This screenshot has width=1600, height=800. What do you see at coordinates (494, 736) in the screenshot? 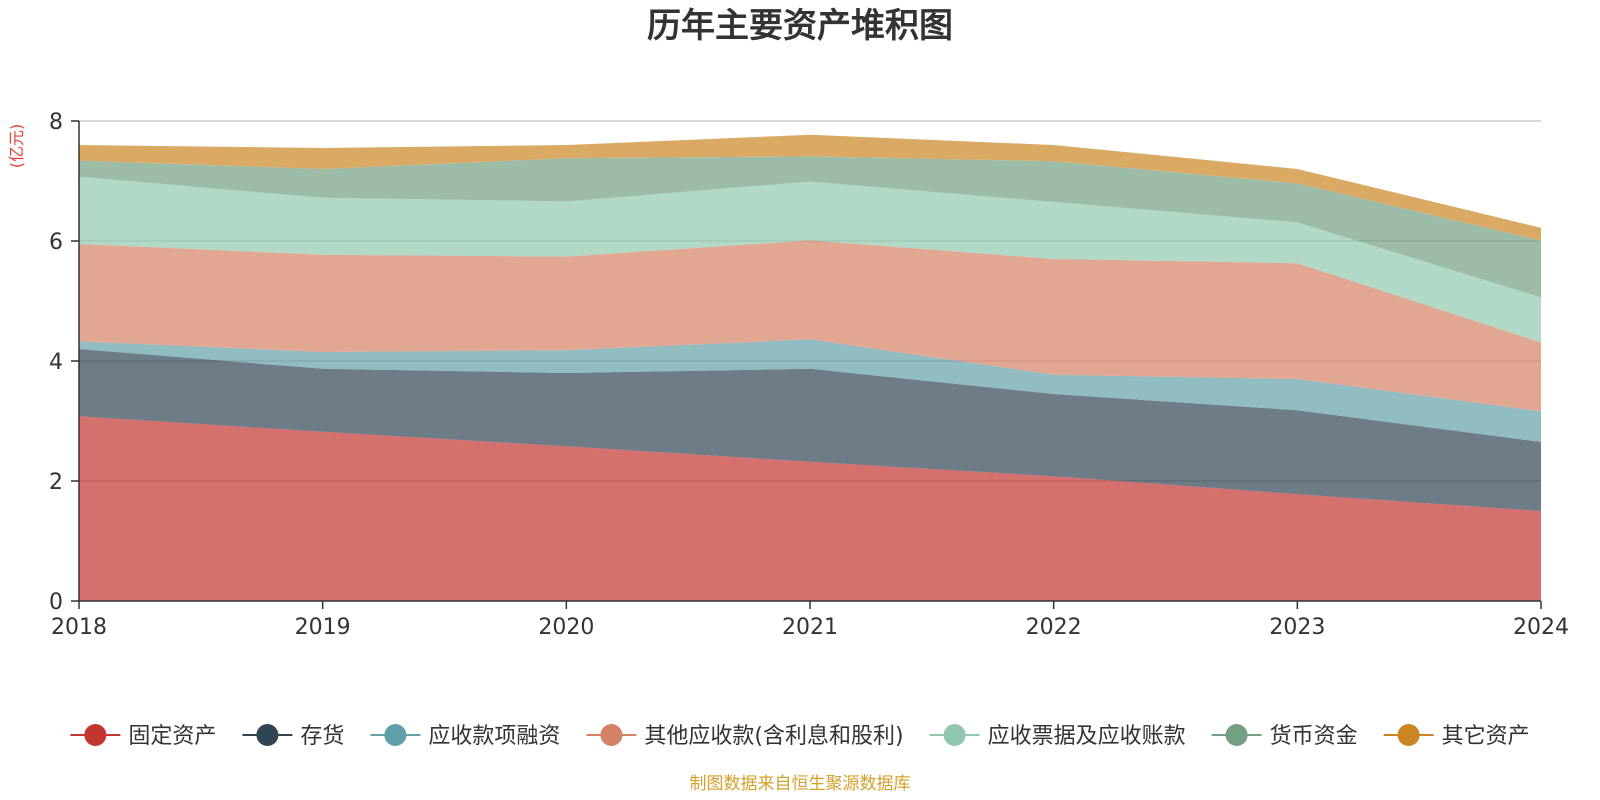
I see `legend-label: 应收款项融资` at bounding box center [494, 736].